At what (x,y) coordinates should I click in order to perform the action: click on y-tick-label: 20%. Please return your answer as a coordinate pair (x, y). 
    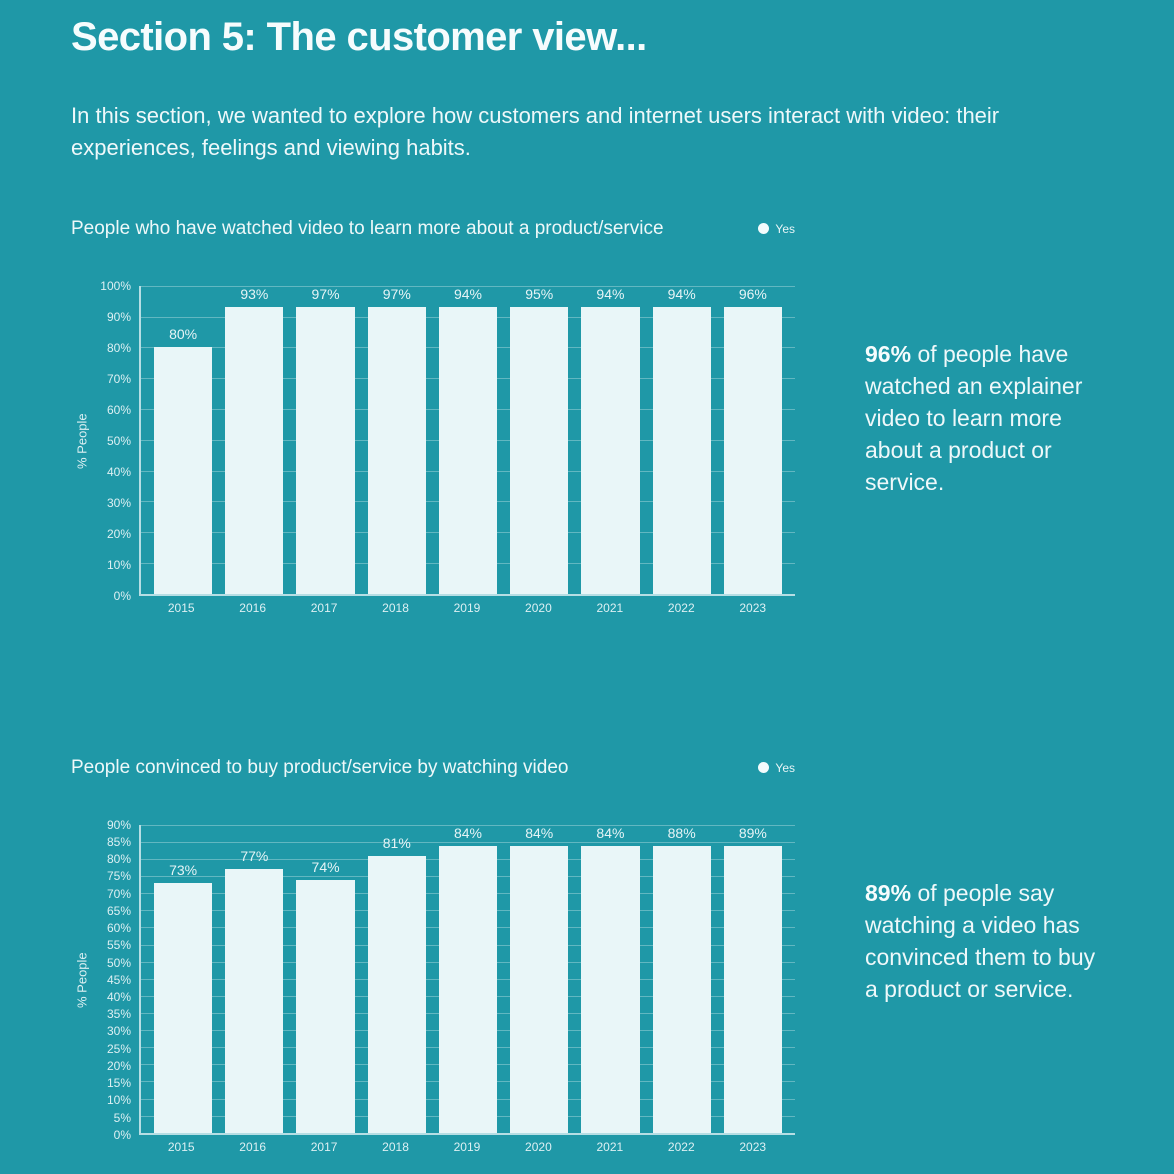
    Looking at the image, I should click on (118, 533).